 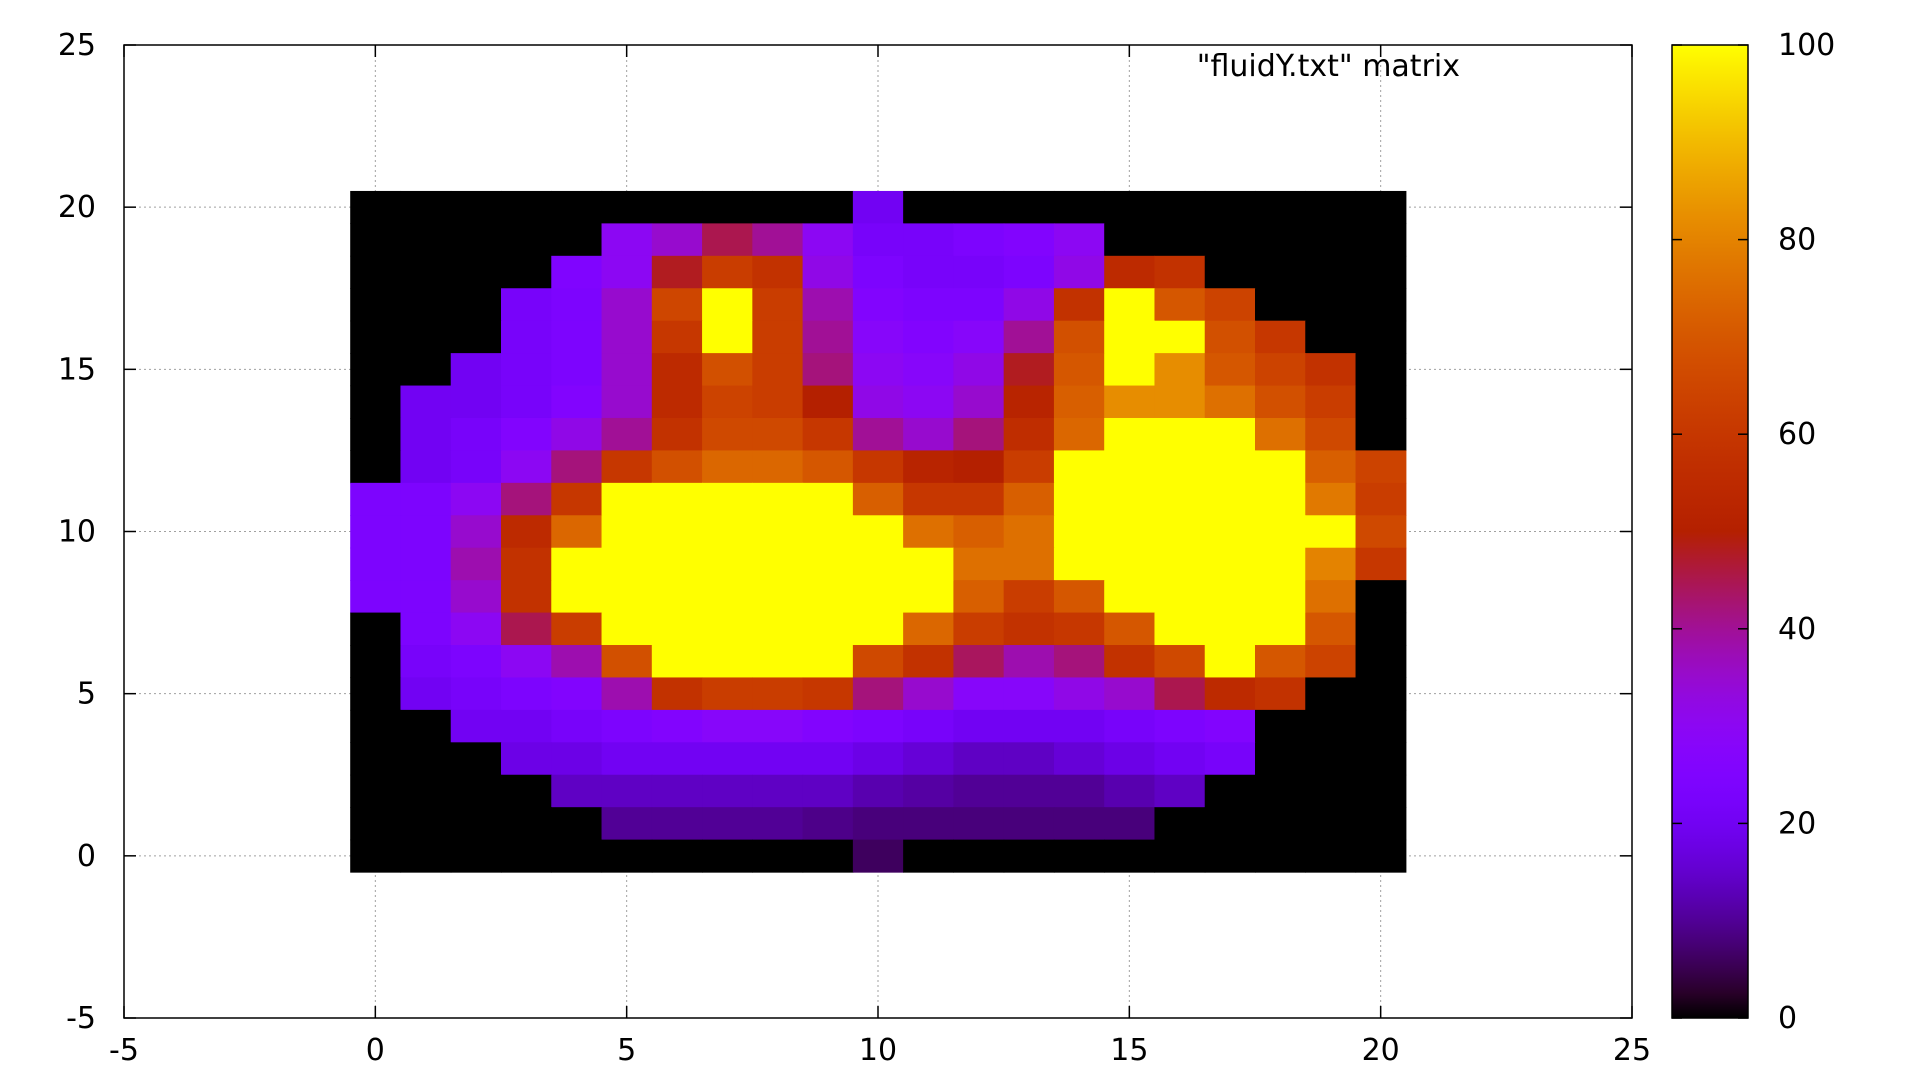 I want to click on y-tick-label: 0, so click(x=86, y=856).